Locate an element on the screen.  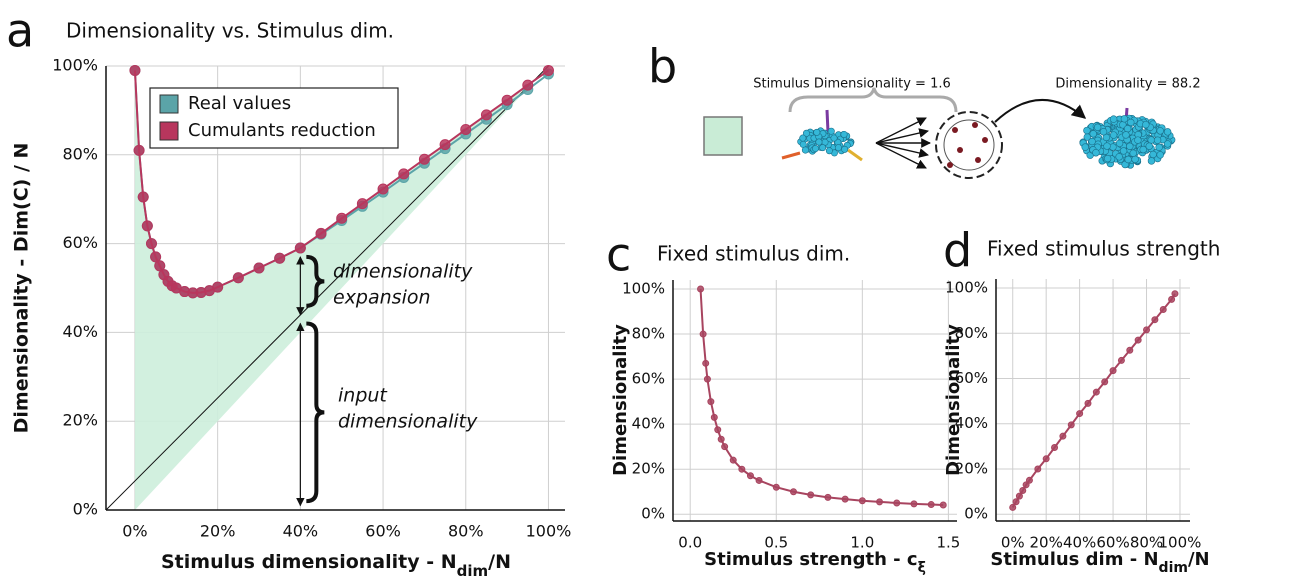
annotation: dimensionality is located at coordinates (408, 422).